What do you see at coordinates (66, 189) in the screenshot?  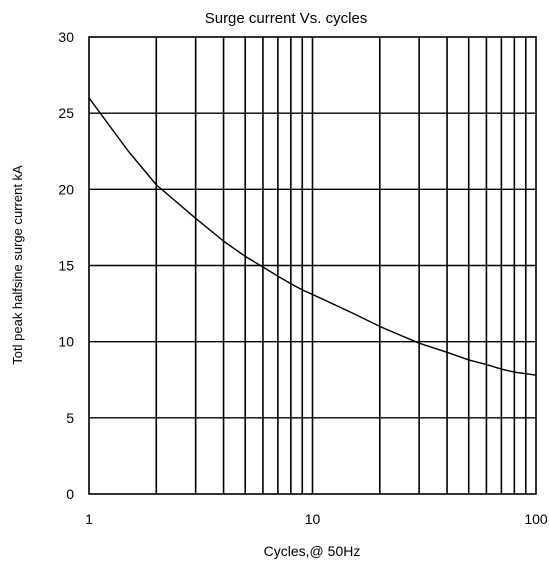 I see `y-tick-label: 20` at bounding box center [66, 189].